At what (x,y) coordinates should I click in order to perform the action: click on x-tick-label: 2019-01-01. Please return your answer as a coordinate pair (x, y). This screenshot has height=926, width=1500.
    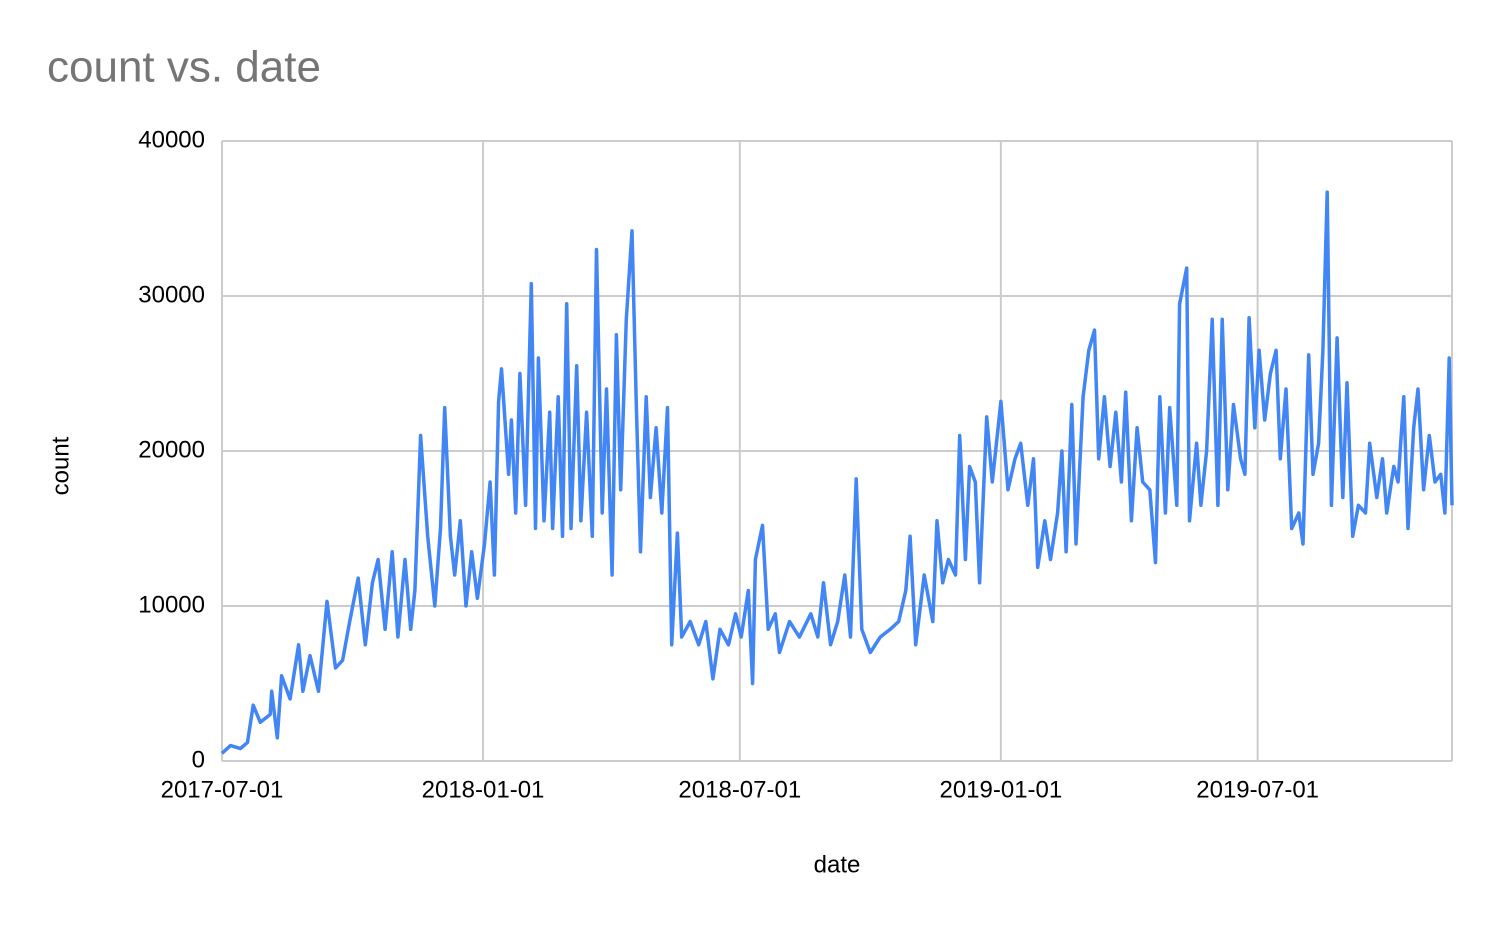
    Looking at the image, I should click on (1000, 789).